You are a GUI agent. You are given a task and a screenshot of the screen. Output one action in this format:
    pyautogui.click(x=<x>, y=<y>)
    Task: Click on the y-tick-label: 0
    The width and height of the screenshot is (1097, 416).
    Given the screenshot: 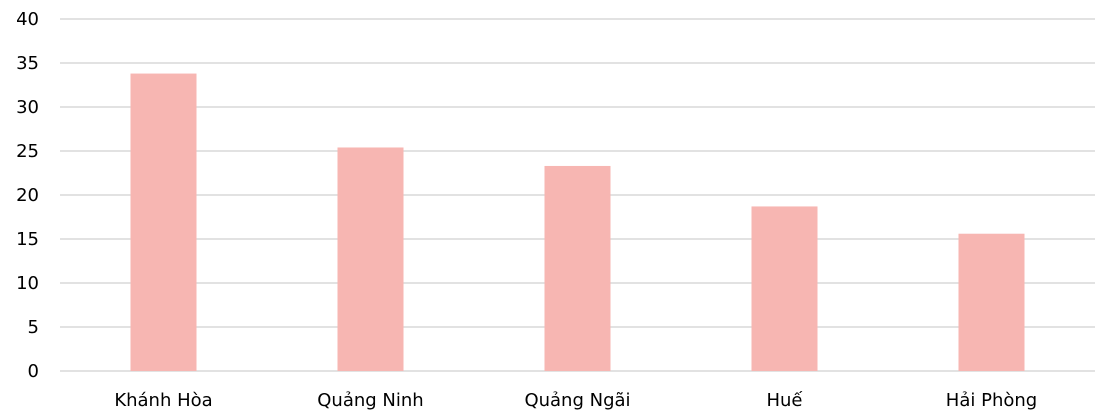 What is the action you would take?
    pyautogui.click(x=33, y=371)
    